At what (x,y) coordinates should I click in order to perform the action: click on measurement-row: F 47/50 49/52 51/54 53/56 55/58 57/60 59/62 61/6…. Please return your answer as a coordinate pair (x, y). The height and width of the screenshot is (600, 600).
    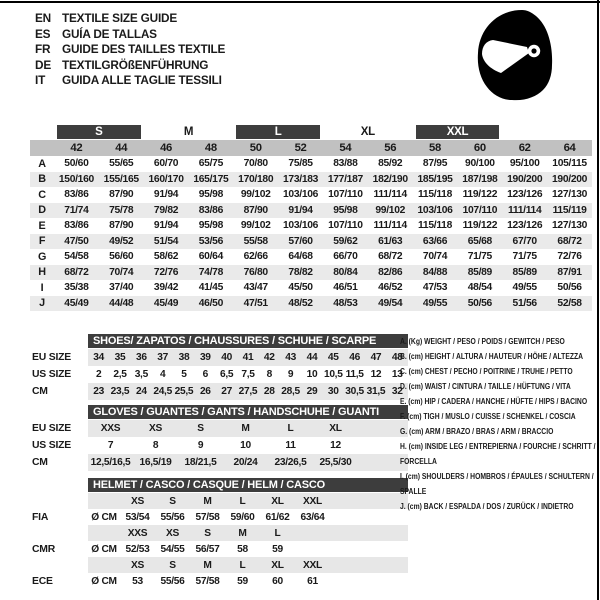
    Looking at the image, I should click on (311, 241).